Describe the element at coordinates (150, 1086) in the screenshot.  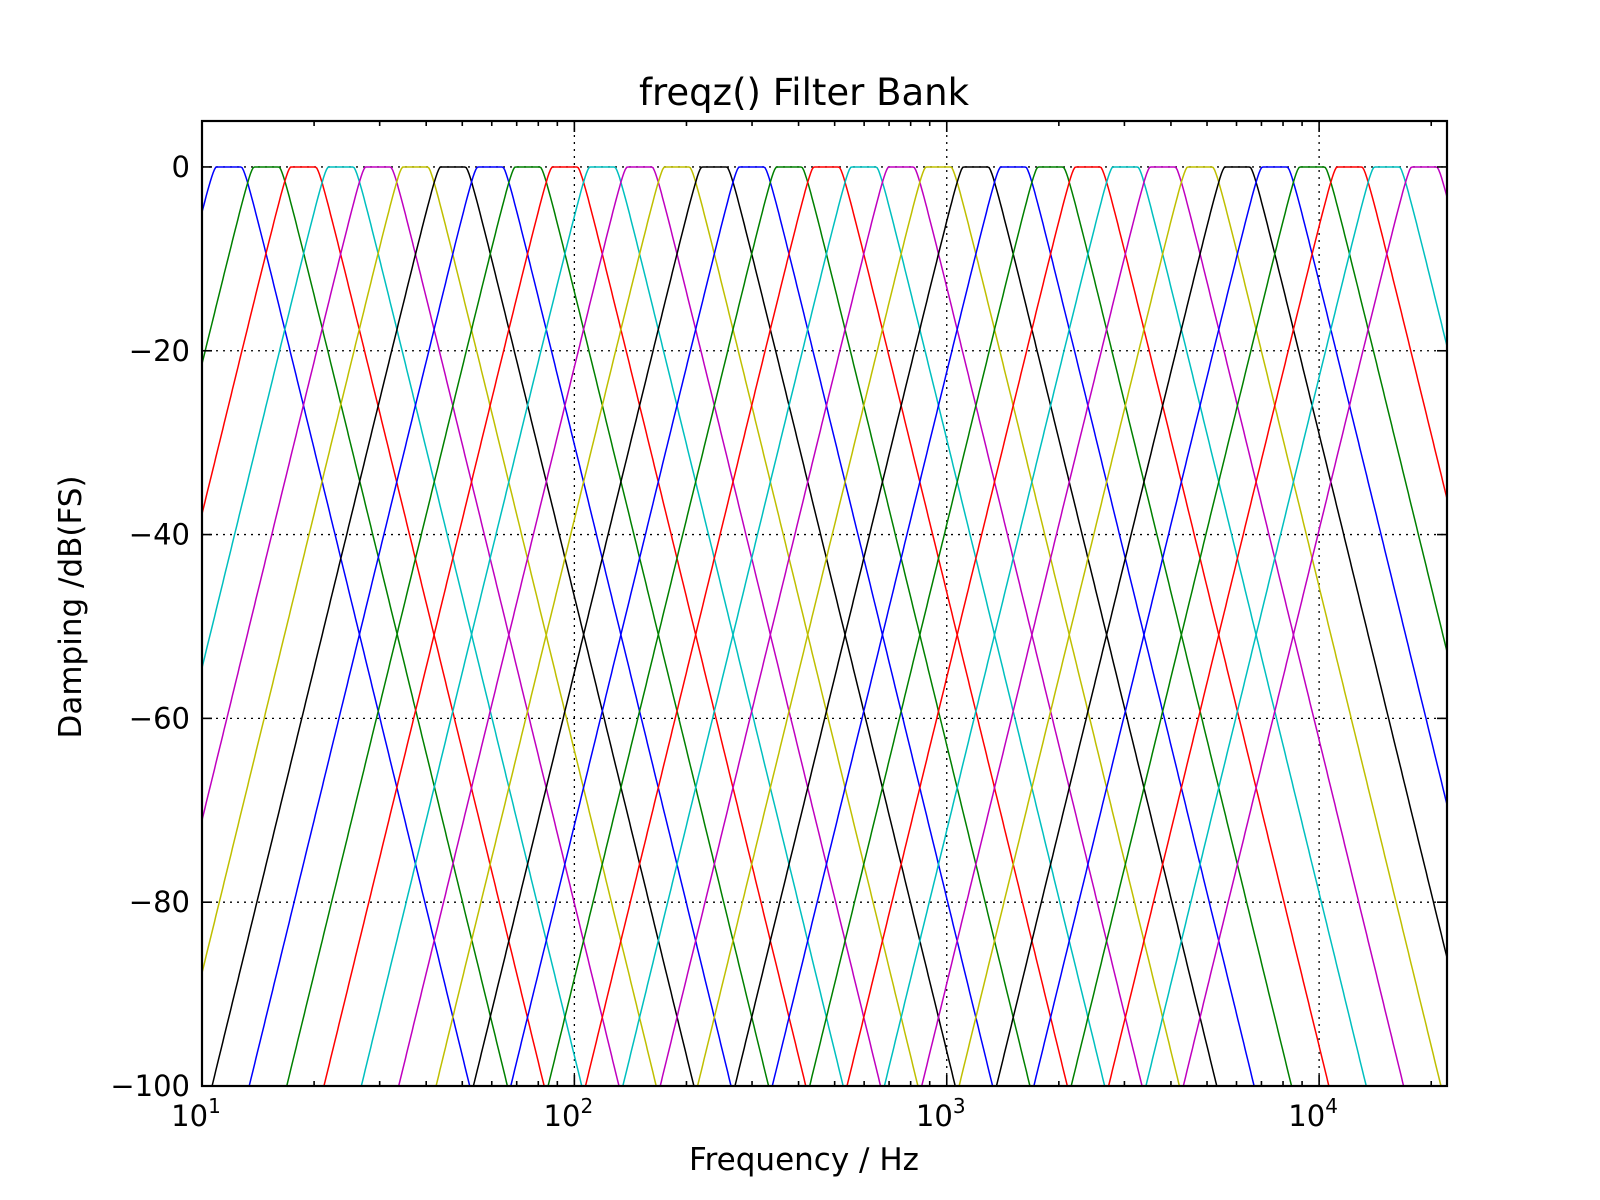
I see `y-tick-label: −100` at that location.